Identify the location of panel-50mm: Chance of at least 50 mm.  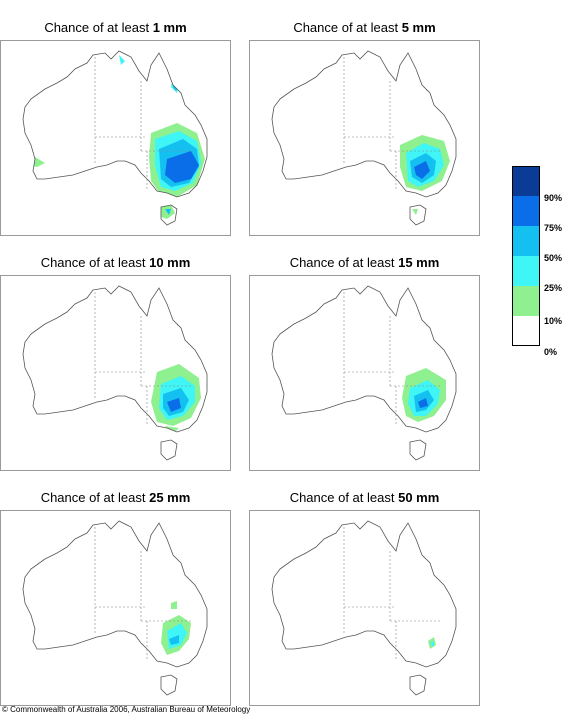
(364, 596).